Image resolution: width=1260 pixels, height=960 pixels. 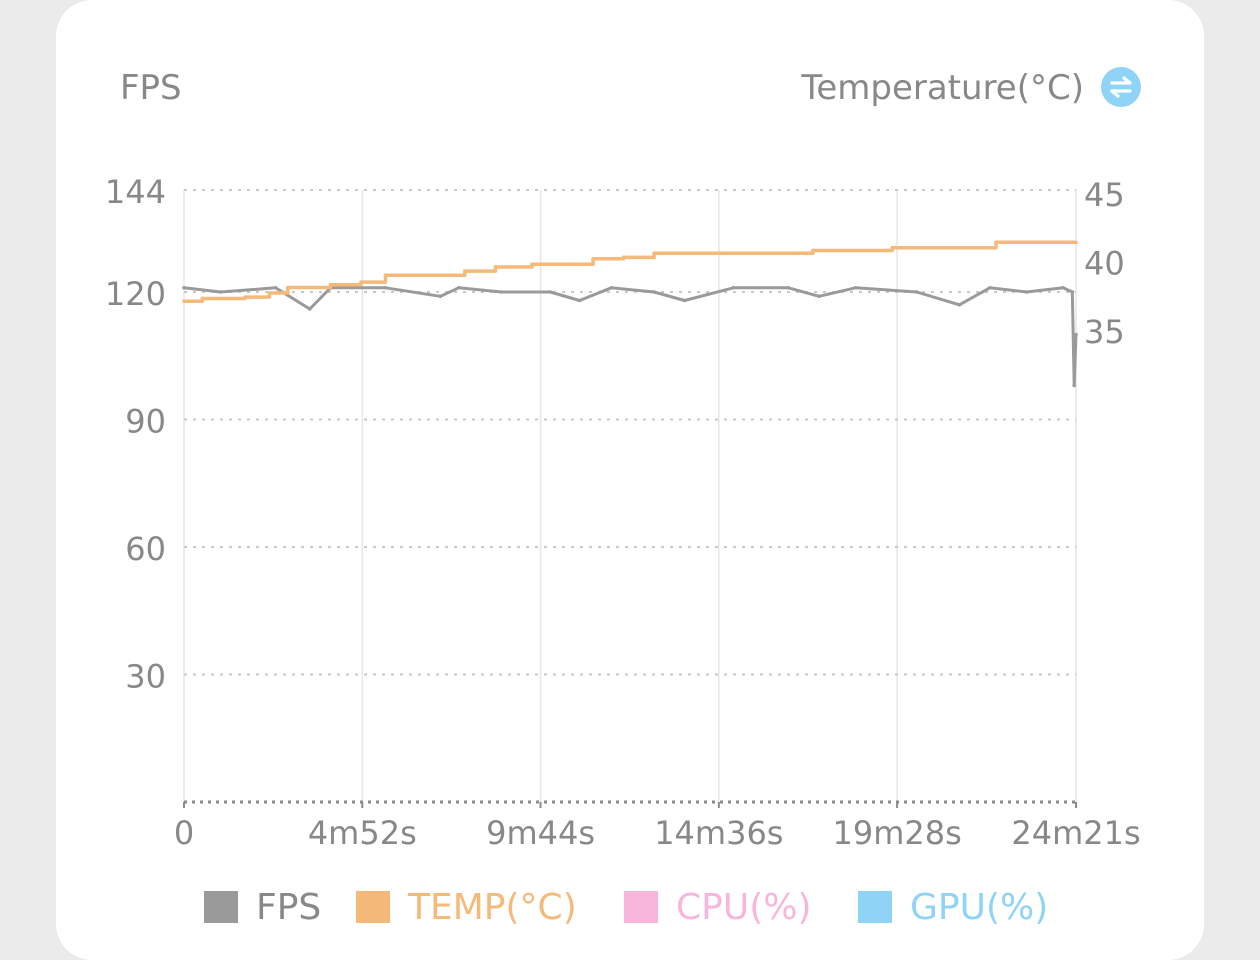 What do you see at coordinates (145, 422) in the screenshot?
I see `y-tick-label: 90` at bounding box center [145, 422].